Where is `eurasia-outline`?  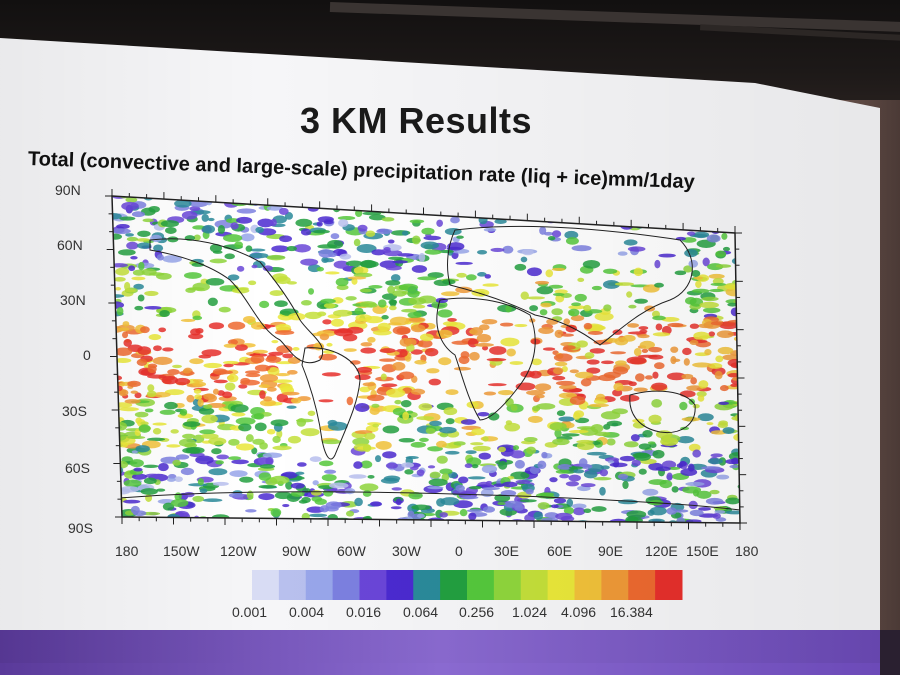
eurasia-outline is located at coordinates (570, 285).